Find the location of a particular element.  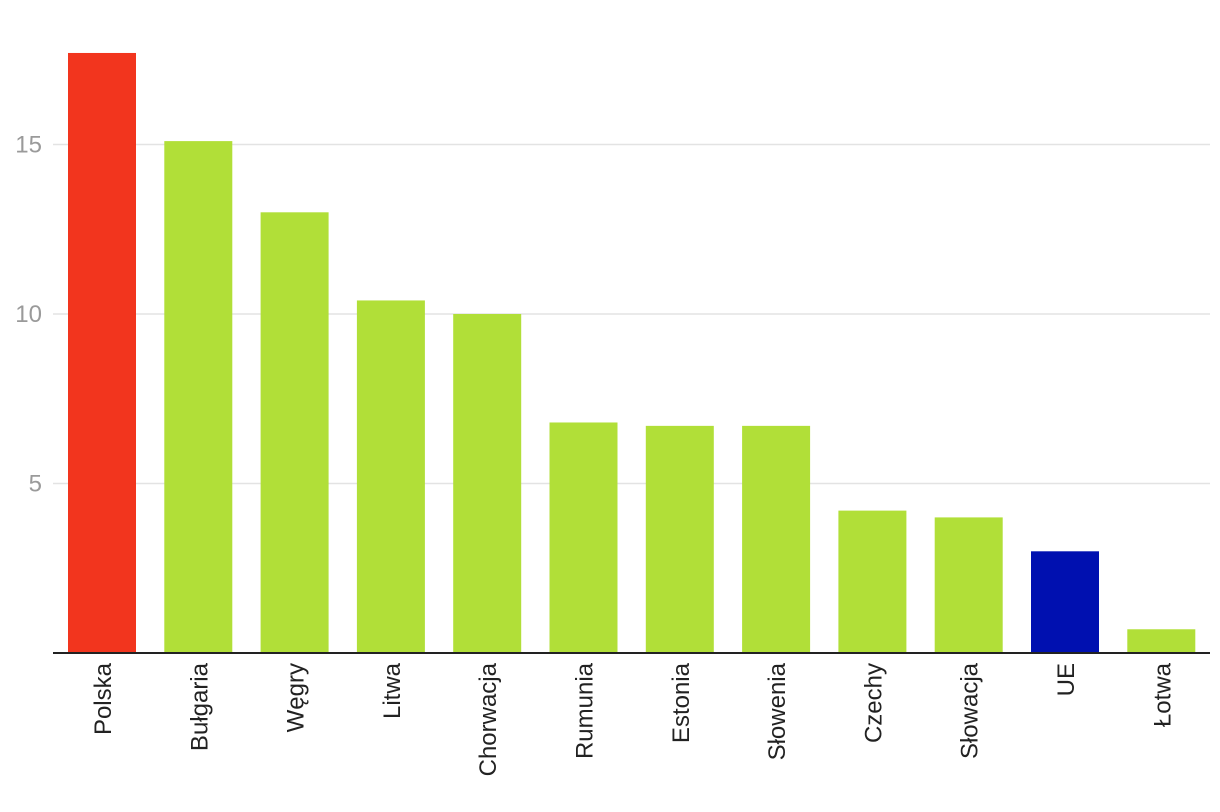

x-tick-label: Estonia is located at coordinates (681, 702).